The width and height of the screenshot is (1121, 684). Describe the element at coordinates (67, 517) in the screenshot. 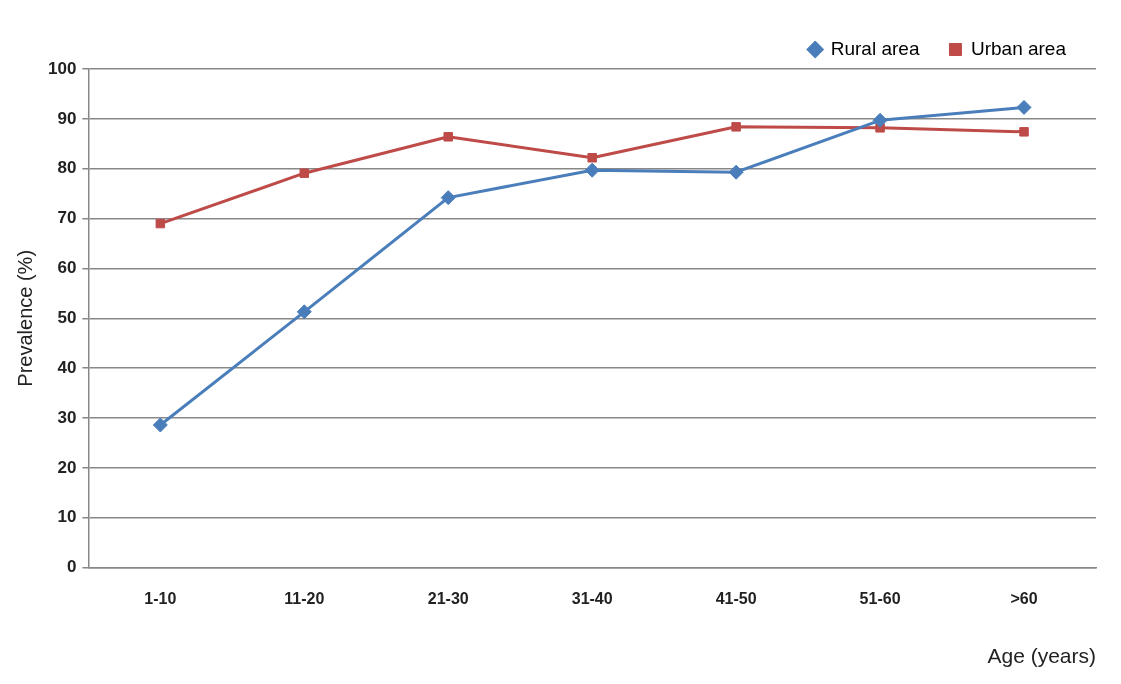

I see `y-tick-label: 10` at that location.